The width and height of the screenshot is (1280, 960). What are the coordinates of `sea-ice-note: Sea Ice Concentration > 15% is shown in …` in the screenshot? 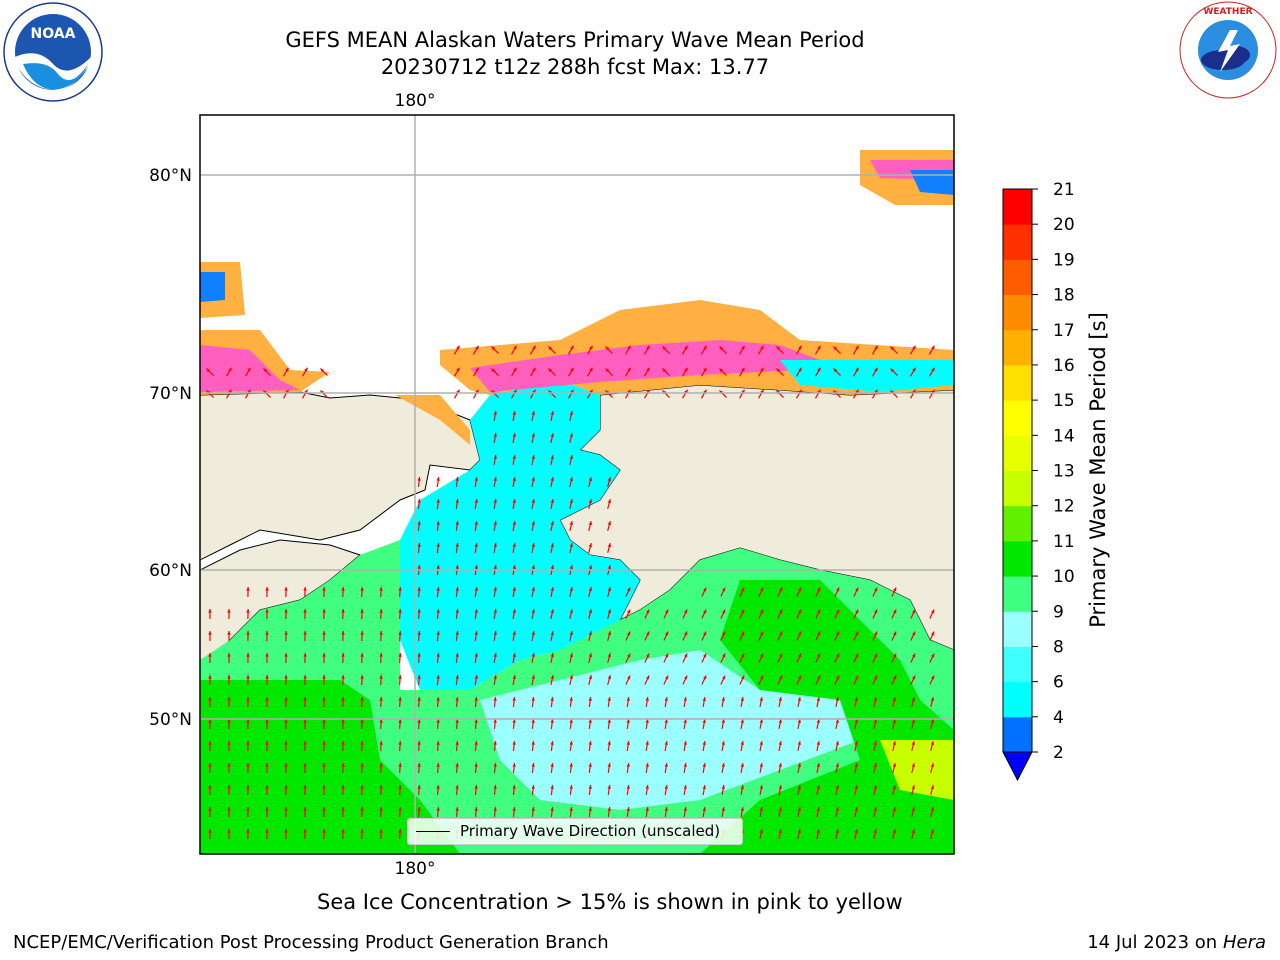 It's located at (610, 902).